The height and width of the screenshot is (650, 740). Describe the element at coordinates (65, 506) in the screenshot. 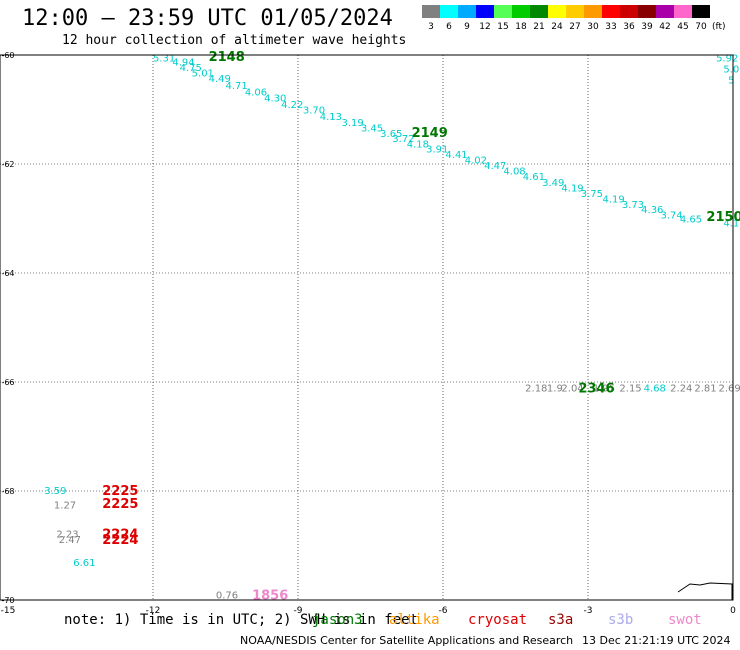

I see `wave-height-value: 1.27` at that location.